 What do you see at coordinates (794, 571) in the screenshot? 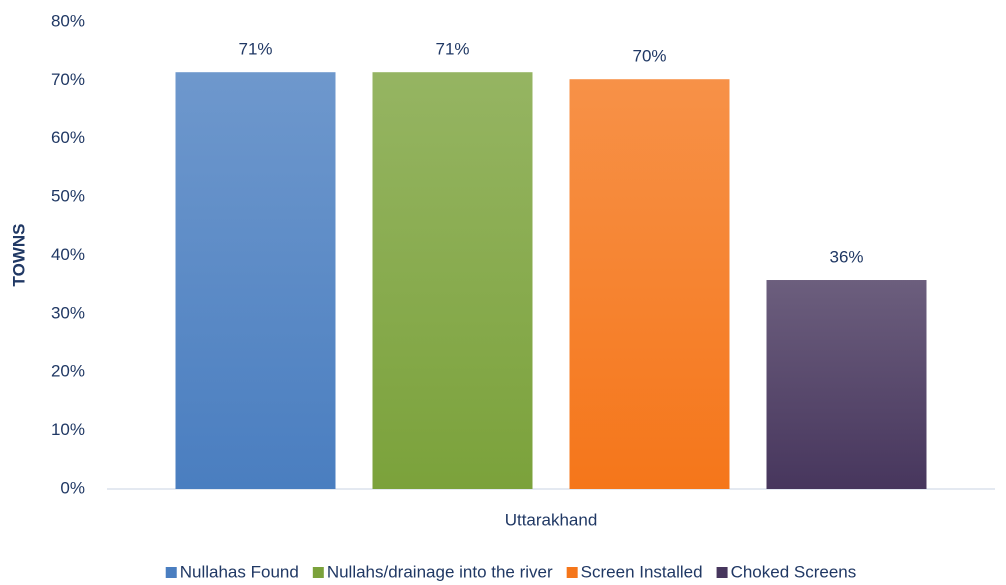
I see `legend-label: Choked Screens` at bounding box center [794, 571].